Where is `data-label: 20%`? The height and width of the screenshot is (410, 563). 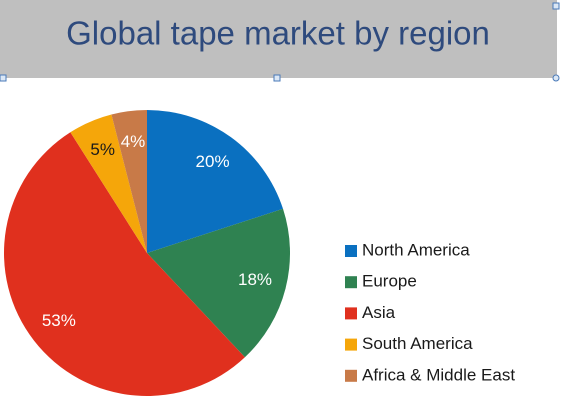
data-label: 20% is located at coordinates (213, 161).